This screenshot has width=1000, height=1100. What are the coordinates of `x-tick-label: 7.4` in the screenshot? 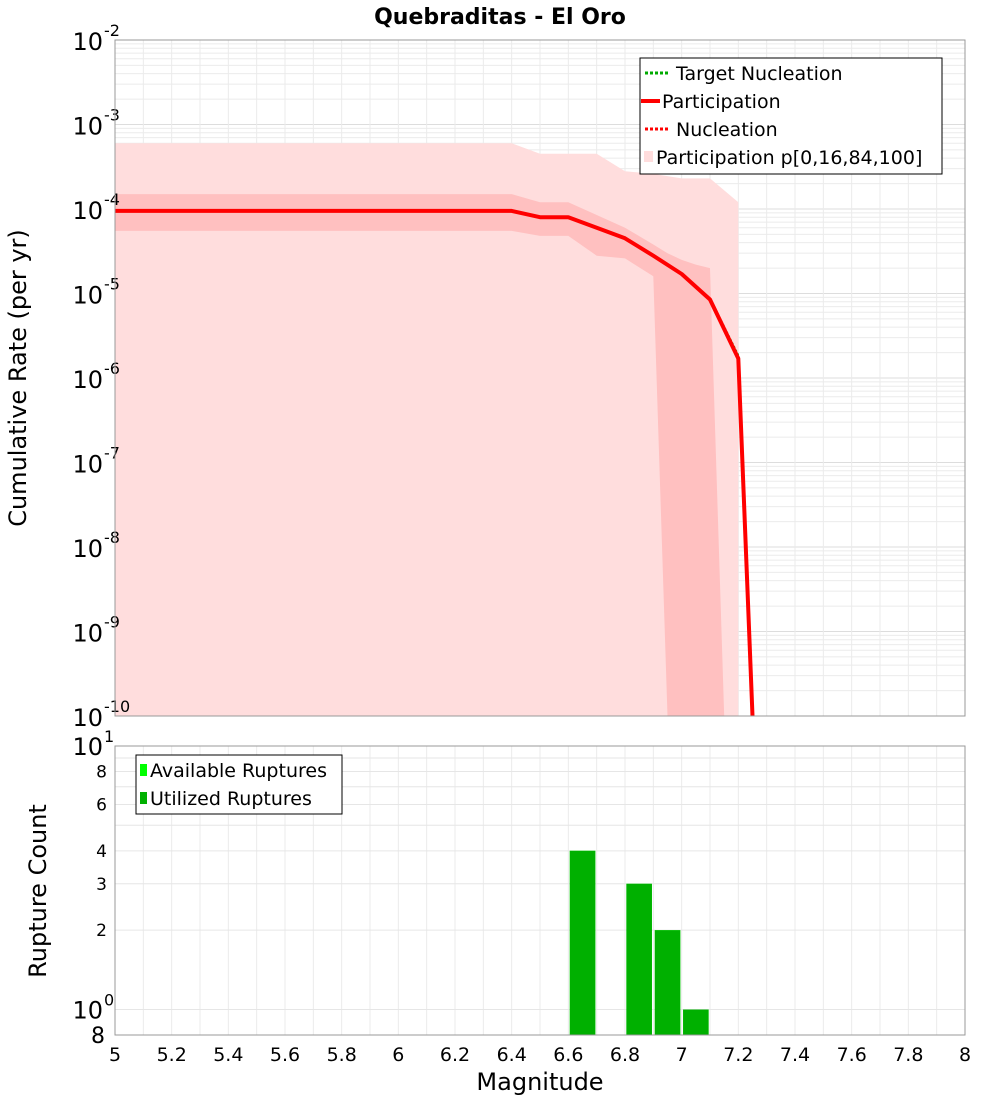 It's located at (795, 1055).